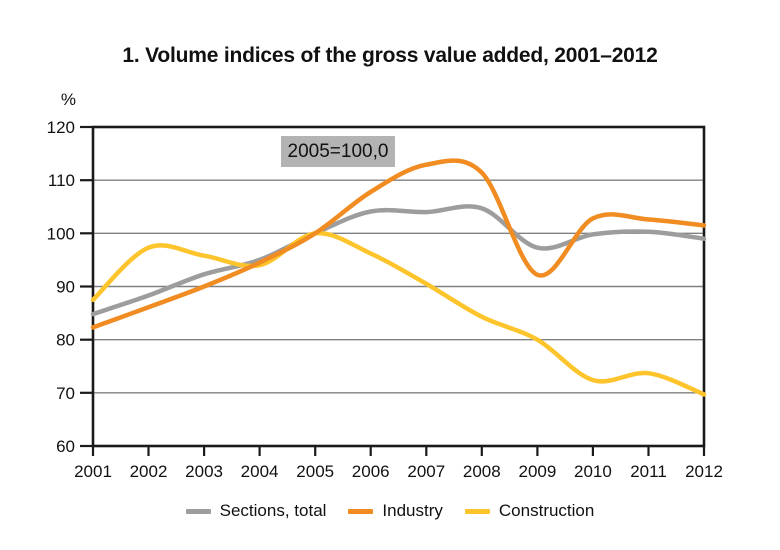  What do you see at coordinates (93, 471) in the screenshot?
I see `x-tick-label: 2001` at bounding box center [93, 471].